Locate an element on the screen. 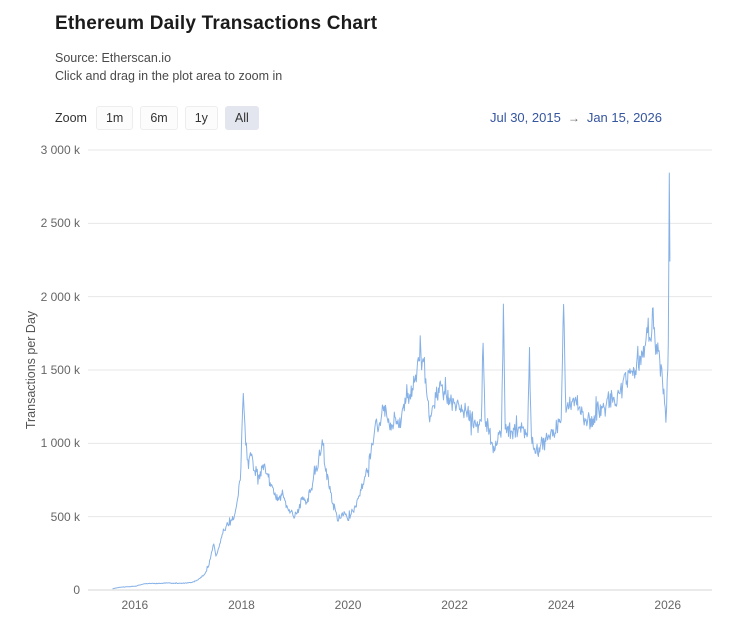 The image size is (730, 630). y-axis-tick-label: 500 k is located at coordinates (65, 516).